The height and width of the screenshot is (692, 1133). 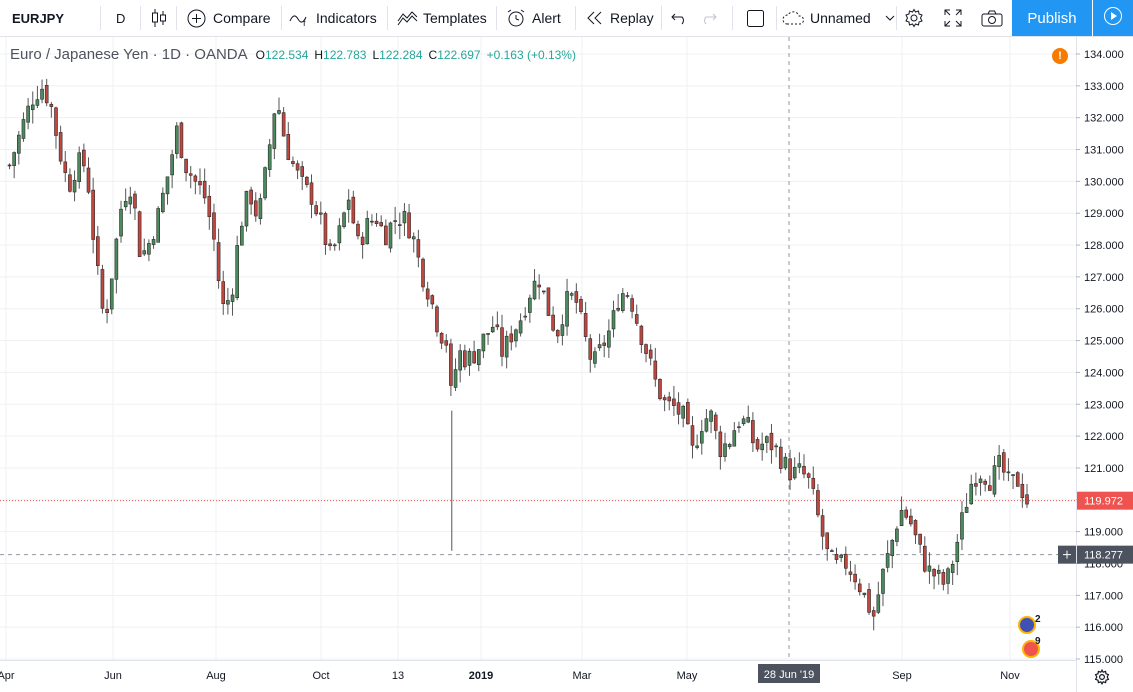 I want to click on templates-icon, so click(x=407, y=18).